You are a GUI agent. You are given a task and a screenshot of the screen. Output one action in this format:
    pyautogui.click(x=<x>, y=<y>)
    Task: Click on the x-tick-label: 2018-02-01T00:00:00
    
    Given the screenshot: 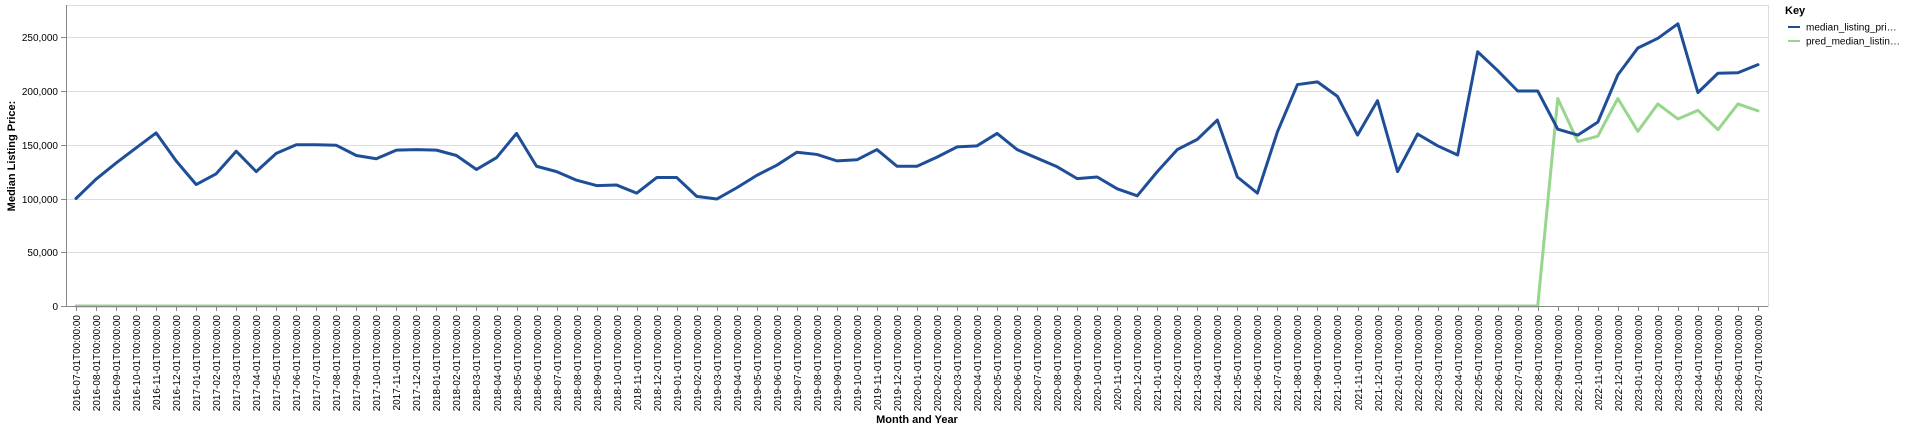 What is the action you would take?
    pyautogui.click(x=457, y=363)
    